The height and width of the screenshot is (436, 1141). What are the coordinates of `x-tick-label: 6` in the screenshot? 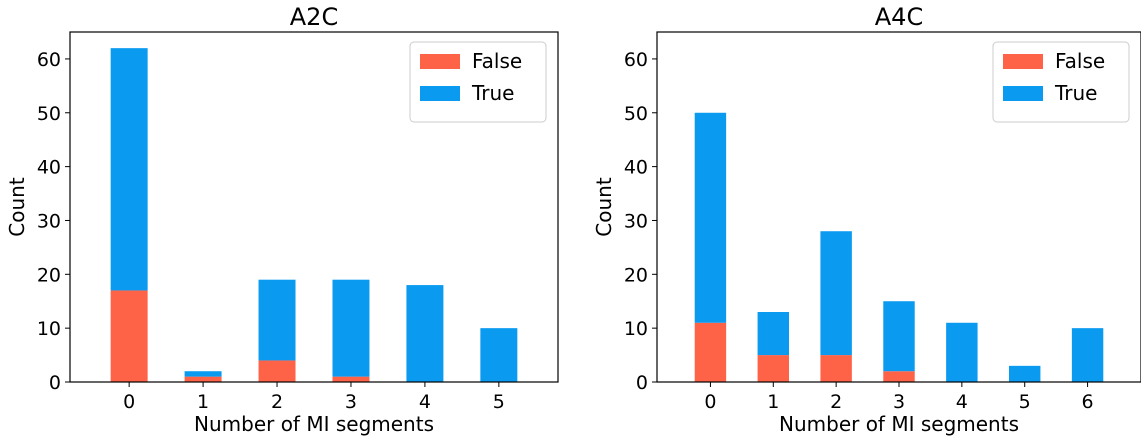 It's located at (1088, 402).